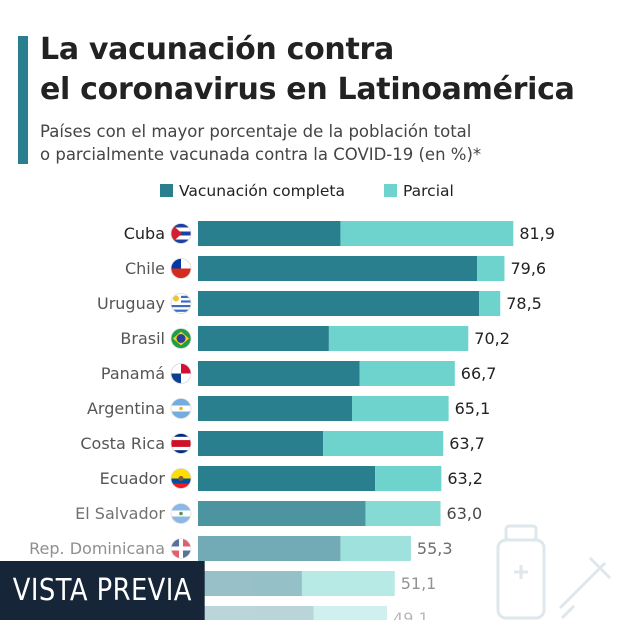 The width and height of the screenshot is (620, 620). Describe the element at coordinates (120, 513) in the screenshot. I see `category-label: El Salvador` at that location.